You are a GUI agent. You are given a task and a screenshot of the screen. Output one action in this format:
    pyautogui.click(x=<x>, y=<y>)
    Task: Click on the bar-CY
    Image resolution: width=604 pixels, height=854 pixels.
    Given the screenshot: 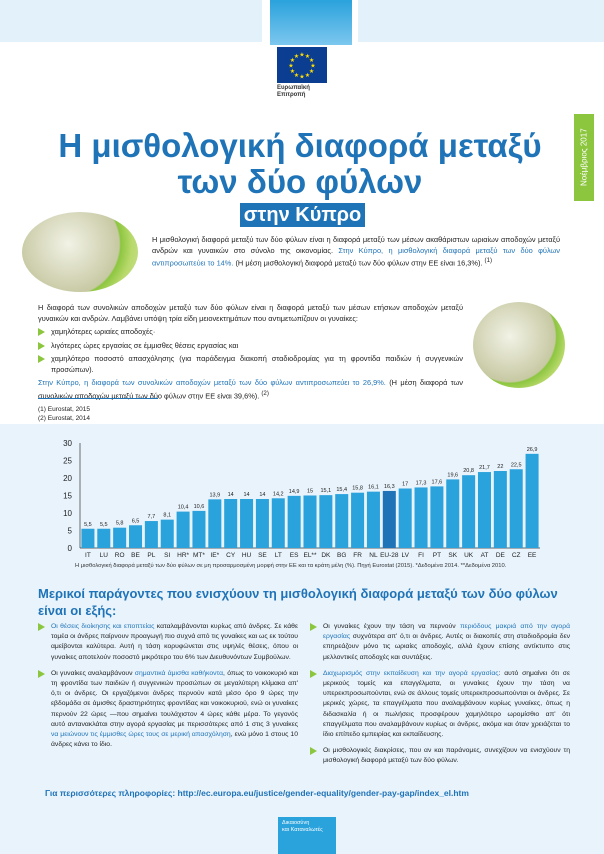 What is the action you would take?
    pyautogui.click(x=231, y=523)
    